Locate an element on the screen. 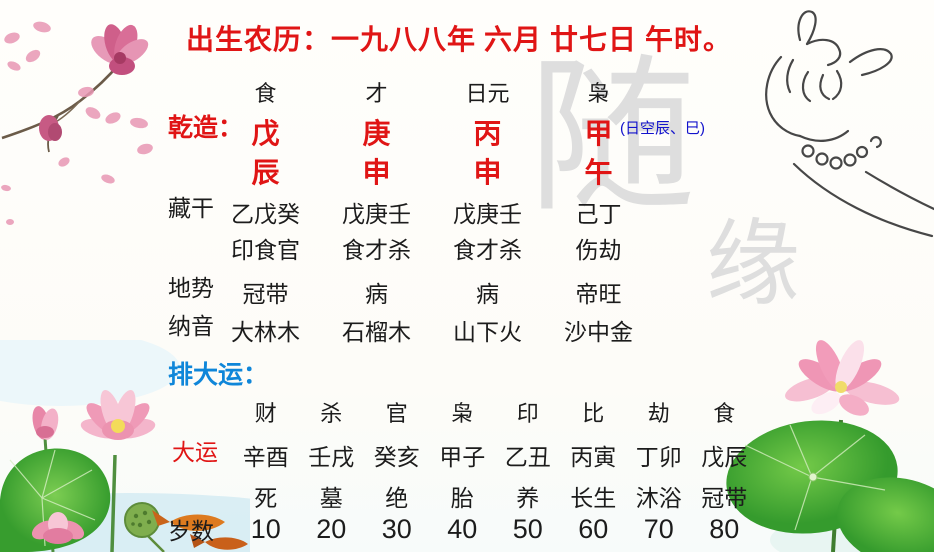 The height and width of the screenshot is (552, 934). magnolia-branch-illustration is located at coordinates (77, 123).